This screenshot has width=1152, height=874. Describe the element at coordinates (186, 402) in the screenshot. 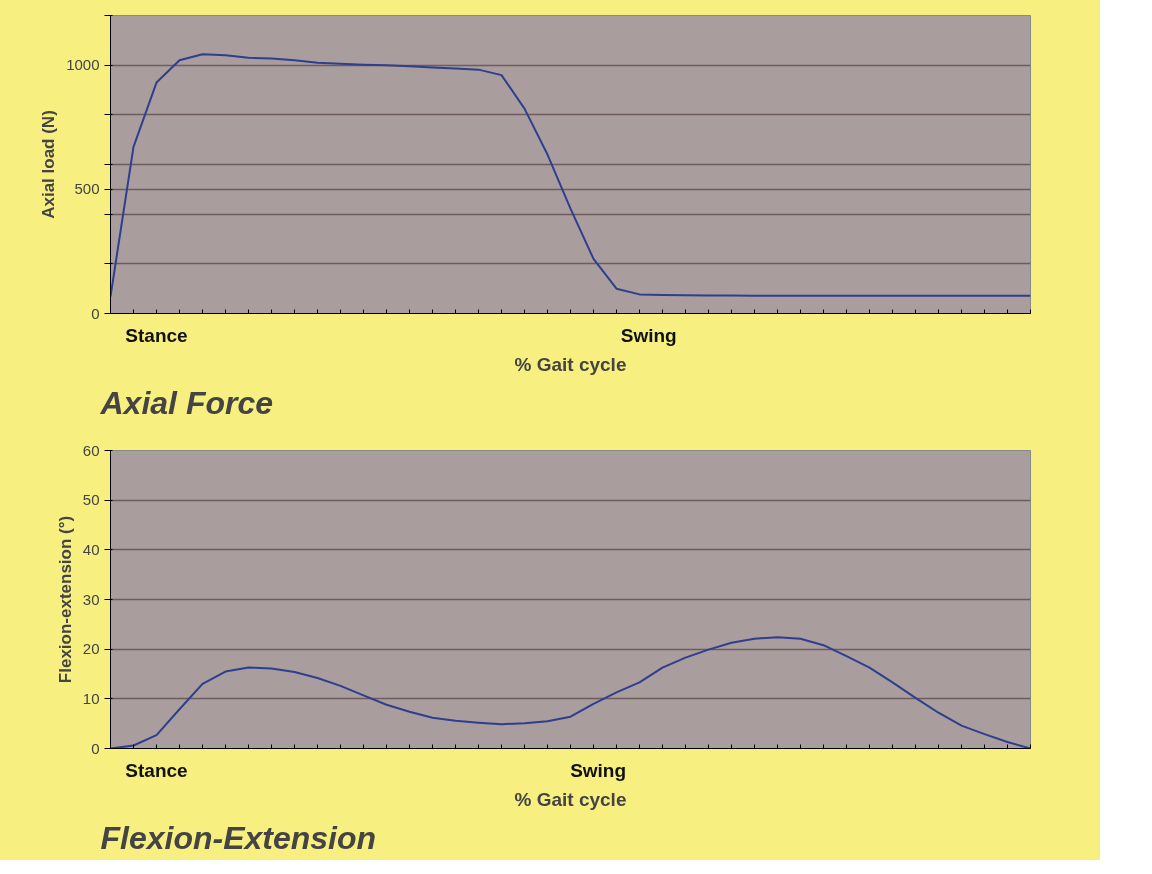

I see `text: Axial Force` at that location.